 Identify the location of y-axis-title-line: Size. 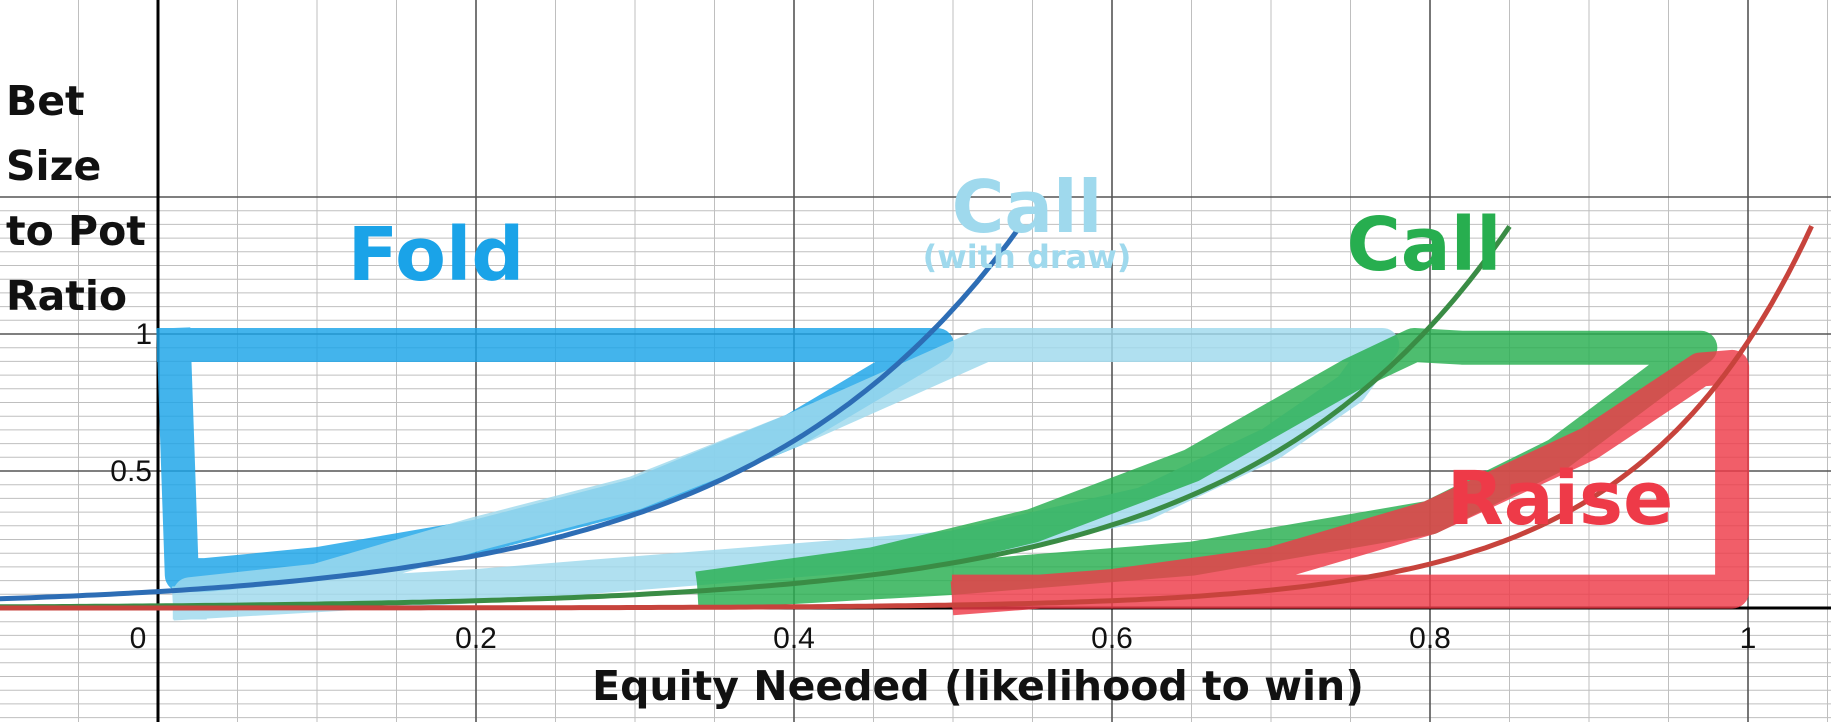
(53, 166).